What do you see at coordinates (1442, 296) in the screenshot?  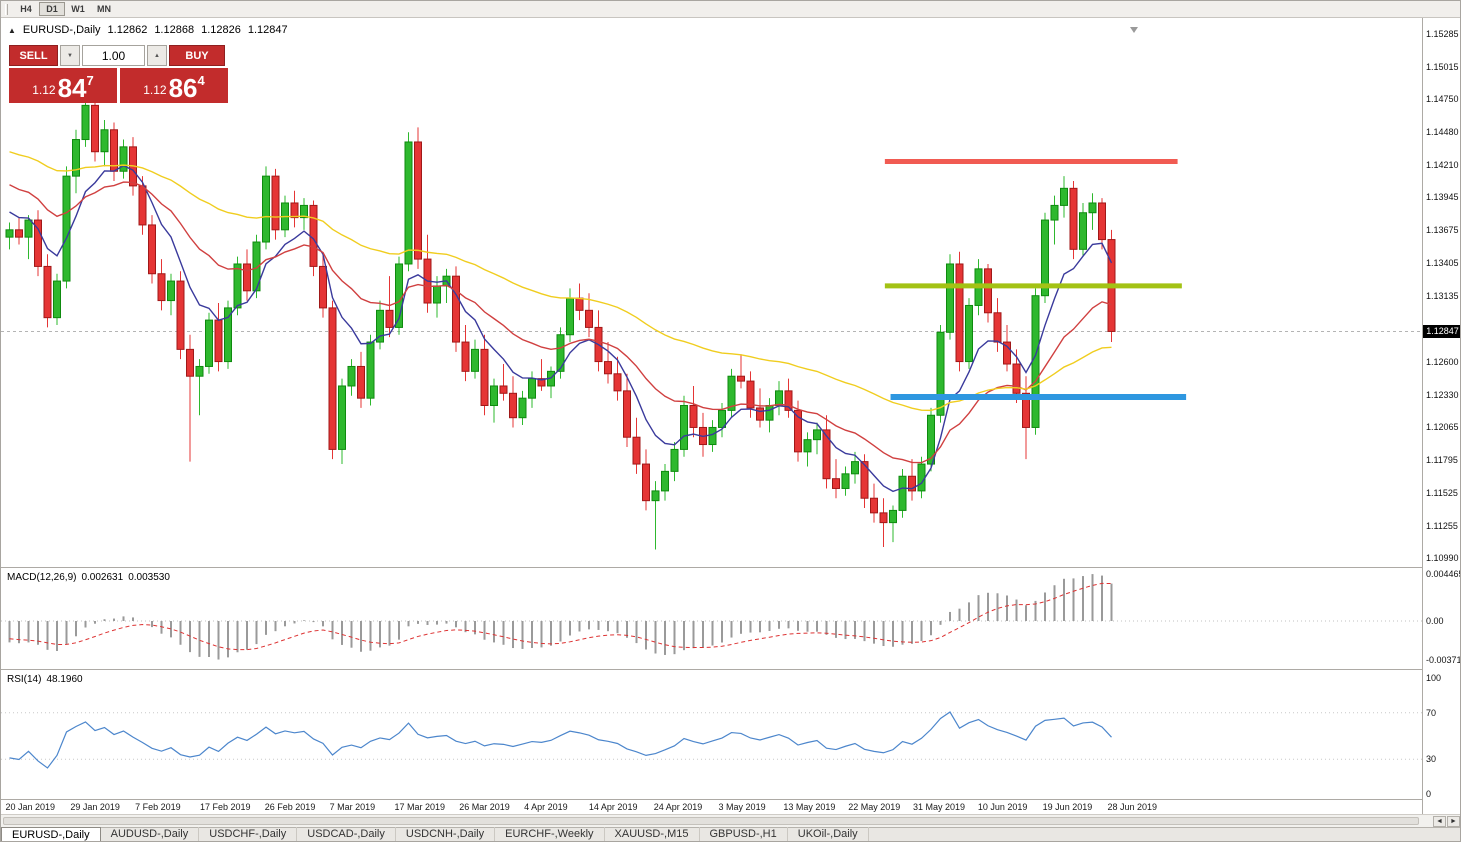 I see `price-axis-label: 1.13135` at bounding box center [1442, 296].